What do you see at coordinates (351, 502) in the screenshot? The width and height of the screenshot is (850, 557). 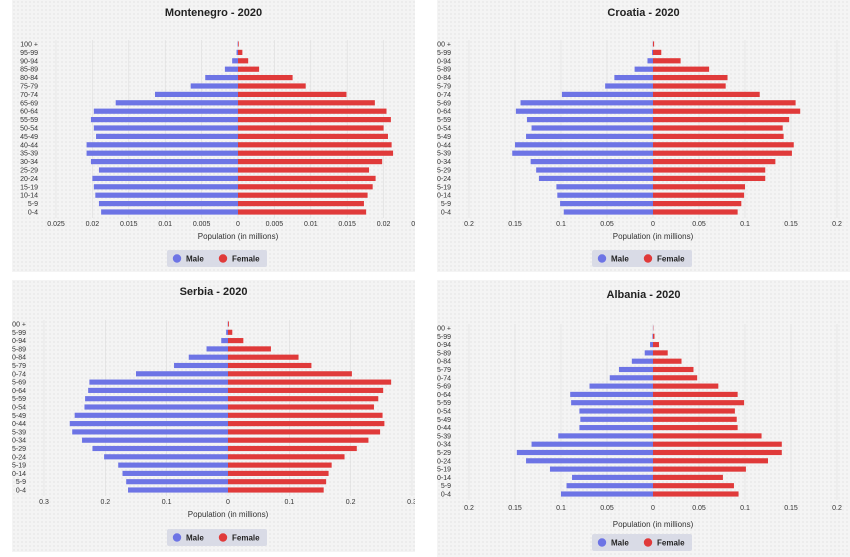 I see `x-tick-label: 0.2` at bounding box center [351, 502].